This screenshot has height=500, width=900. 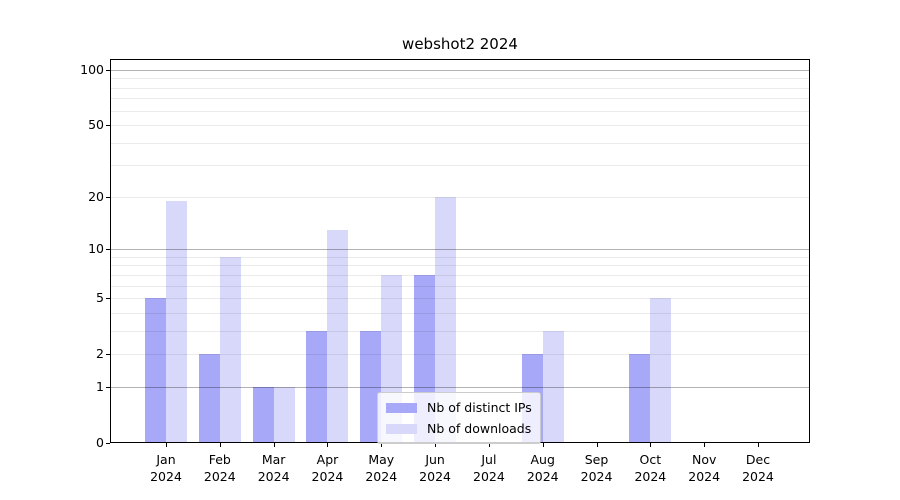 What do you see at coordinates (597, 468) in the screenshot?
I see `x-tick-label: Sep 2024` at bounding box center [597, 468].